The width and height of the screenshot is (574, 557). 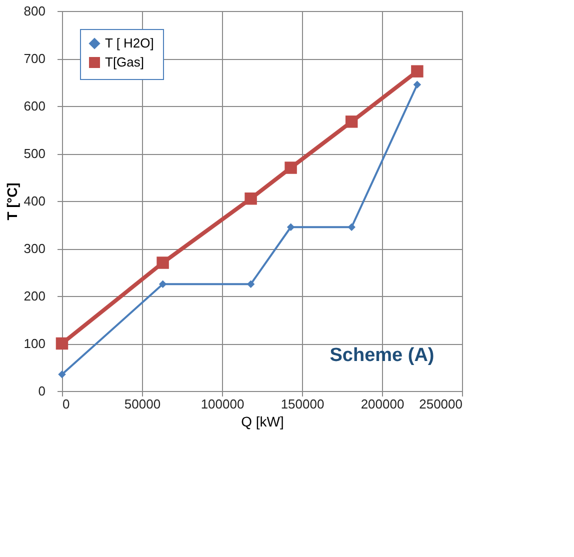 I want to click on x-axis-title: Q [kW], so click(x=262, y=422).